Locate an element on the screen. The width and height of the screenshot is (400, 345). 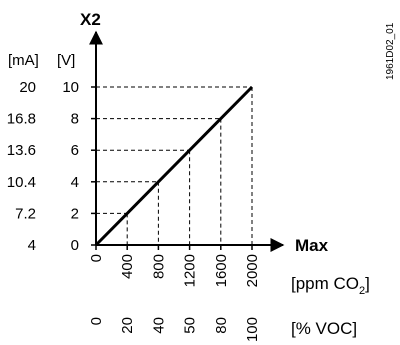
y-tick-label-ma: 10.4 is located at coordinates (21, 182).